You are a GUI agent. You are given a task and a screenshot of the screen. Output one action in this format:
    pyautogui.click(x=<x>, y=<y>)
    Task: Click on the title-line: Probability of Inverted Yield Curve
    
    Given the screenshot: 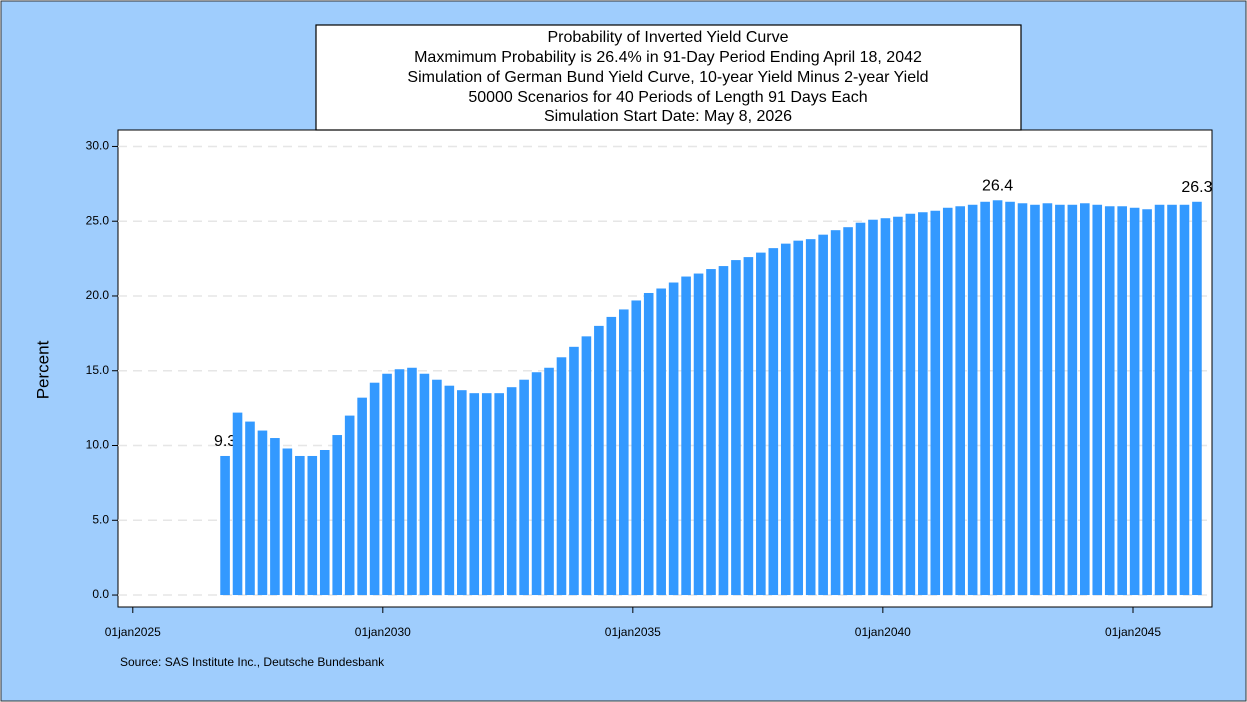 What is the action you would take?
    pyautogui.click(x=667, y=37)
    